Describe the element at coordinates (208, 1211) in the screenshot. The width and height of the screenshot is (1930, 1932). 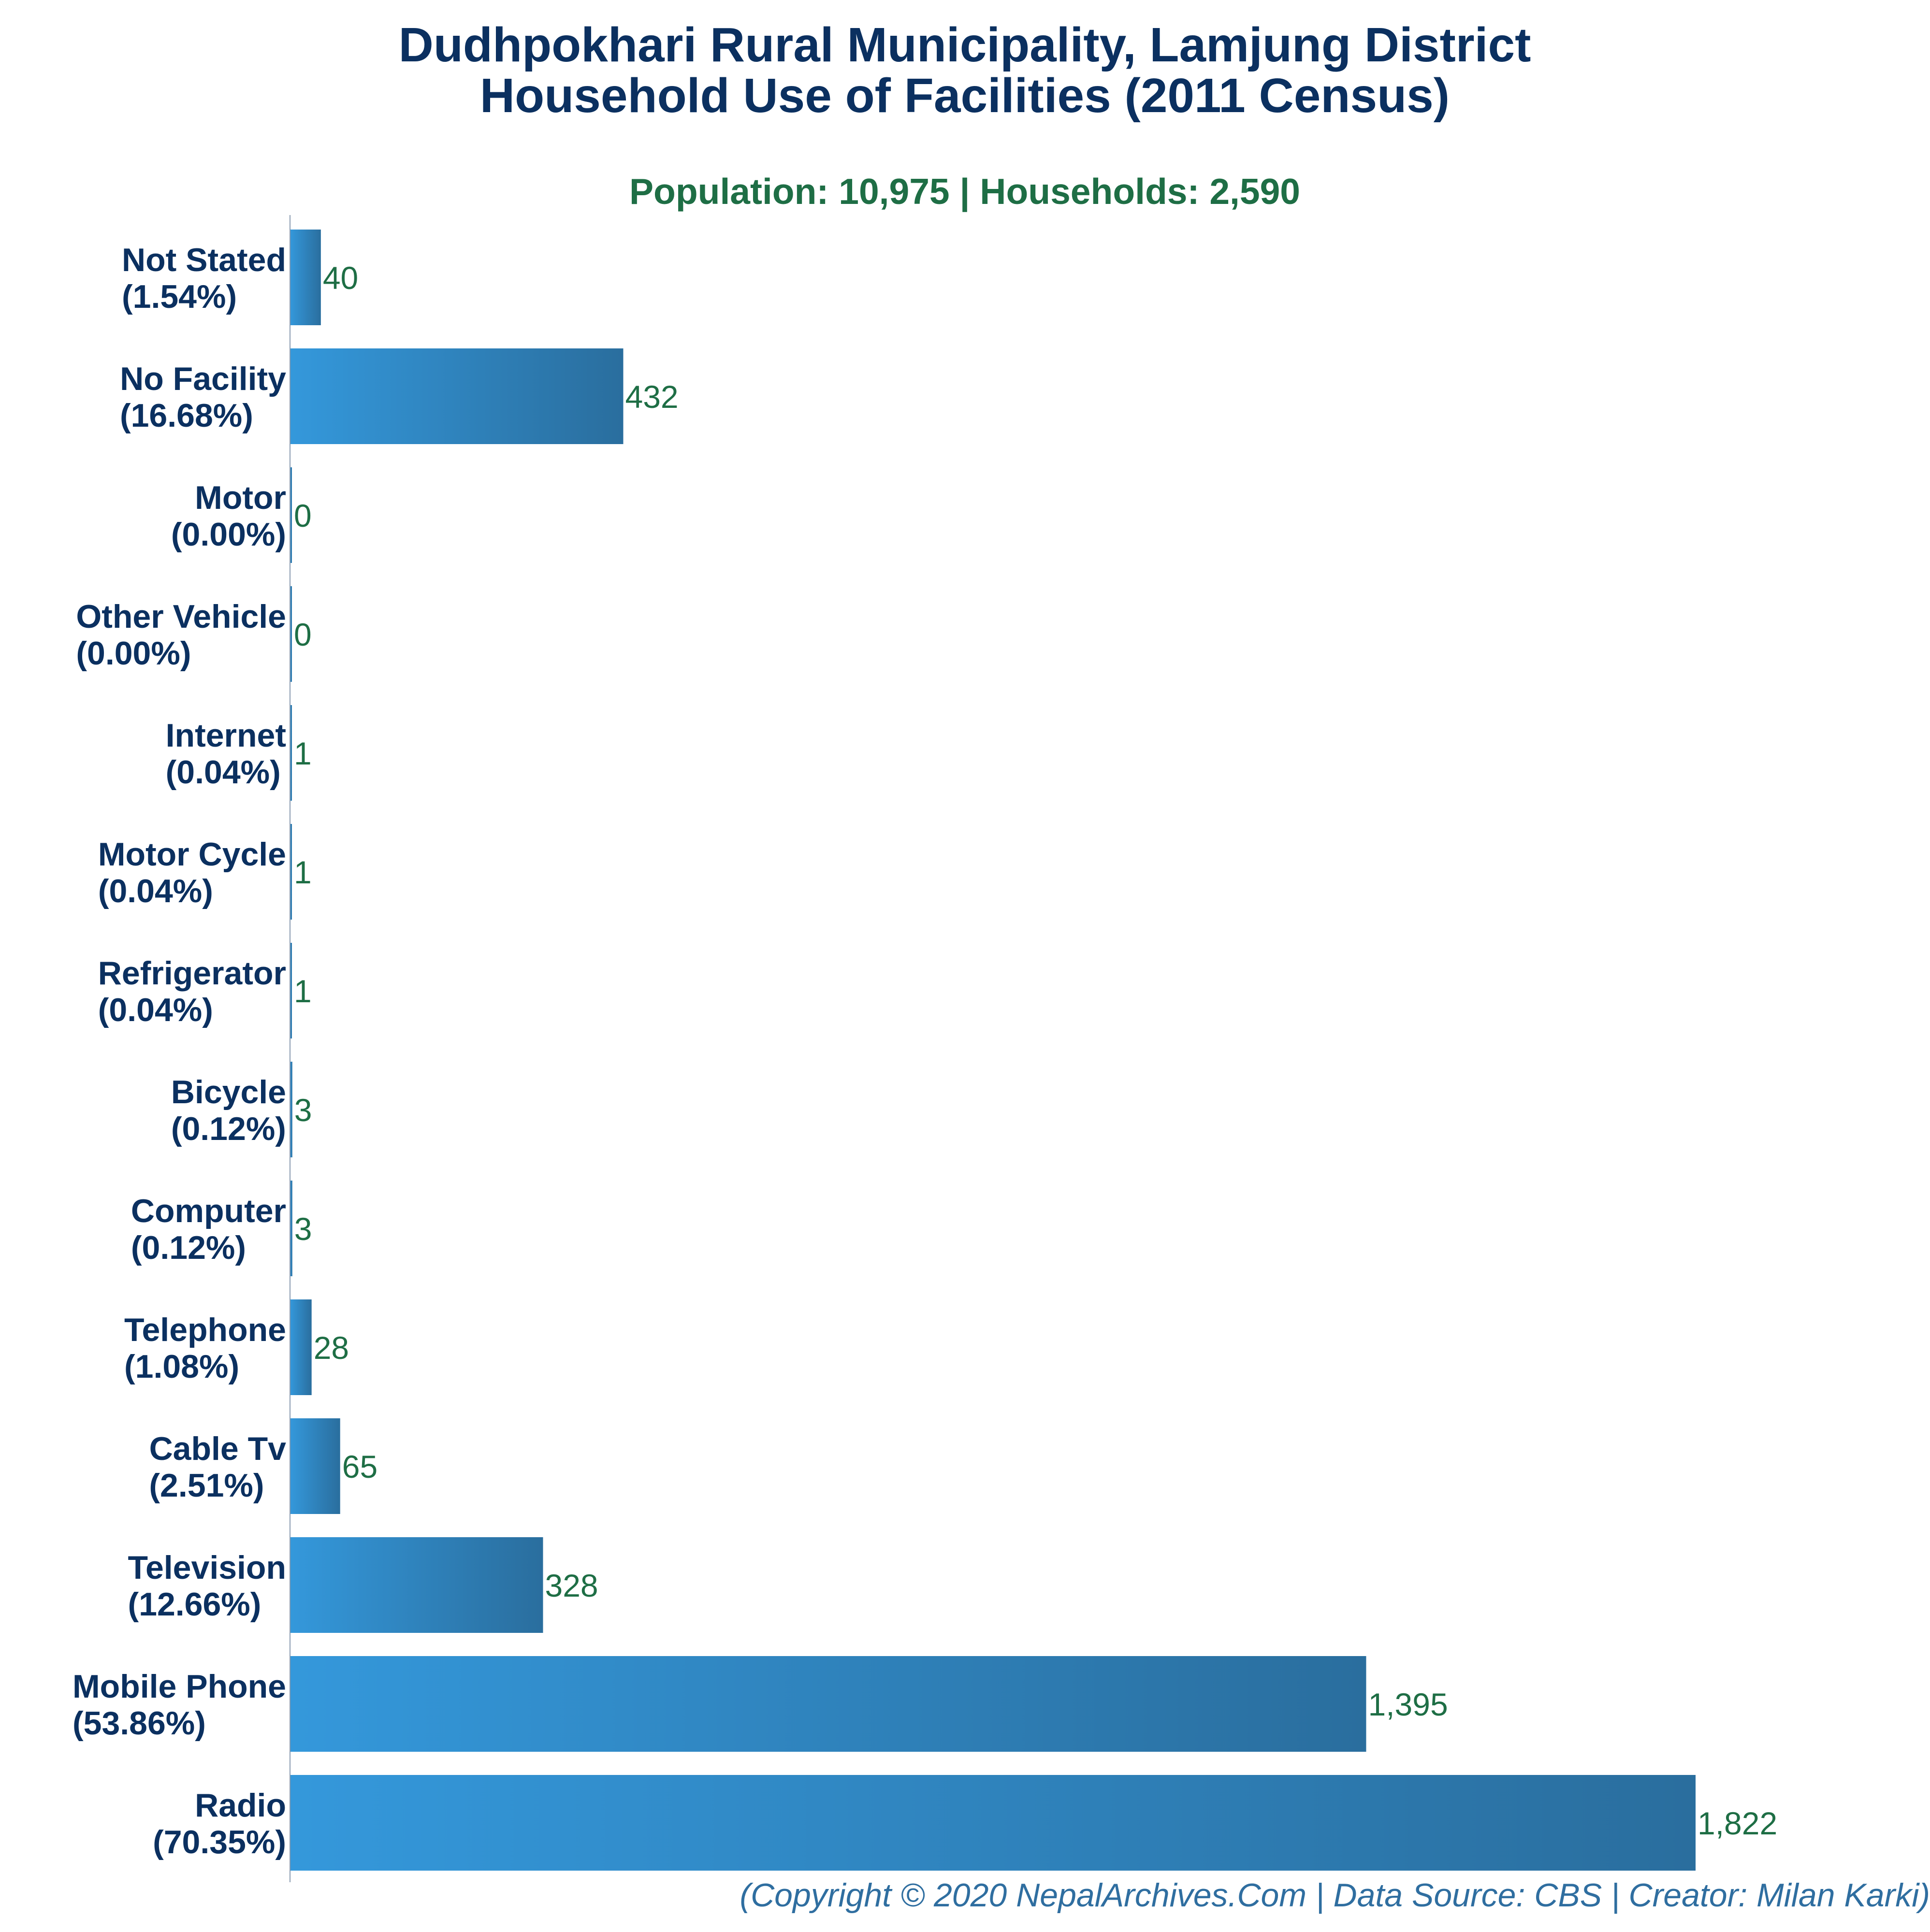
I see `category-label-computer: Computer` at that location.